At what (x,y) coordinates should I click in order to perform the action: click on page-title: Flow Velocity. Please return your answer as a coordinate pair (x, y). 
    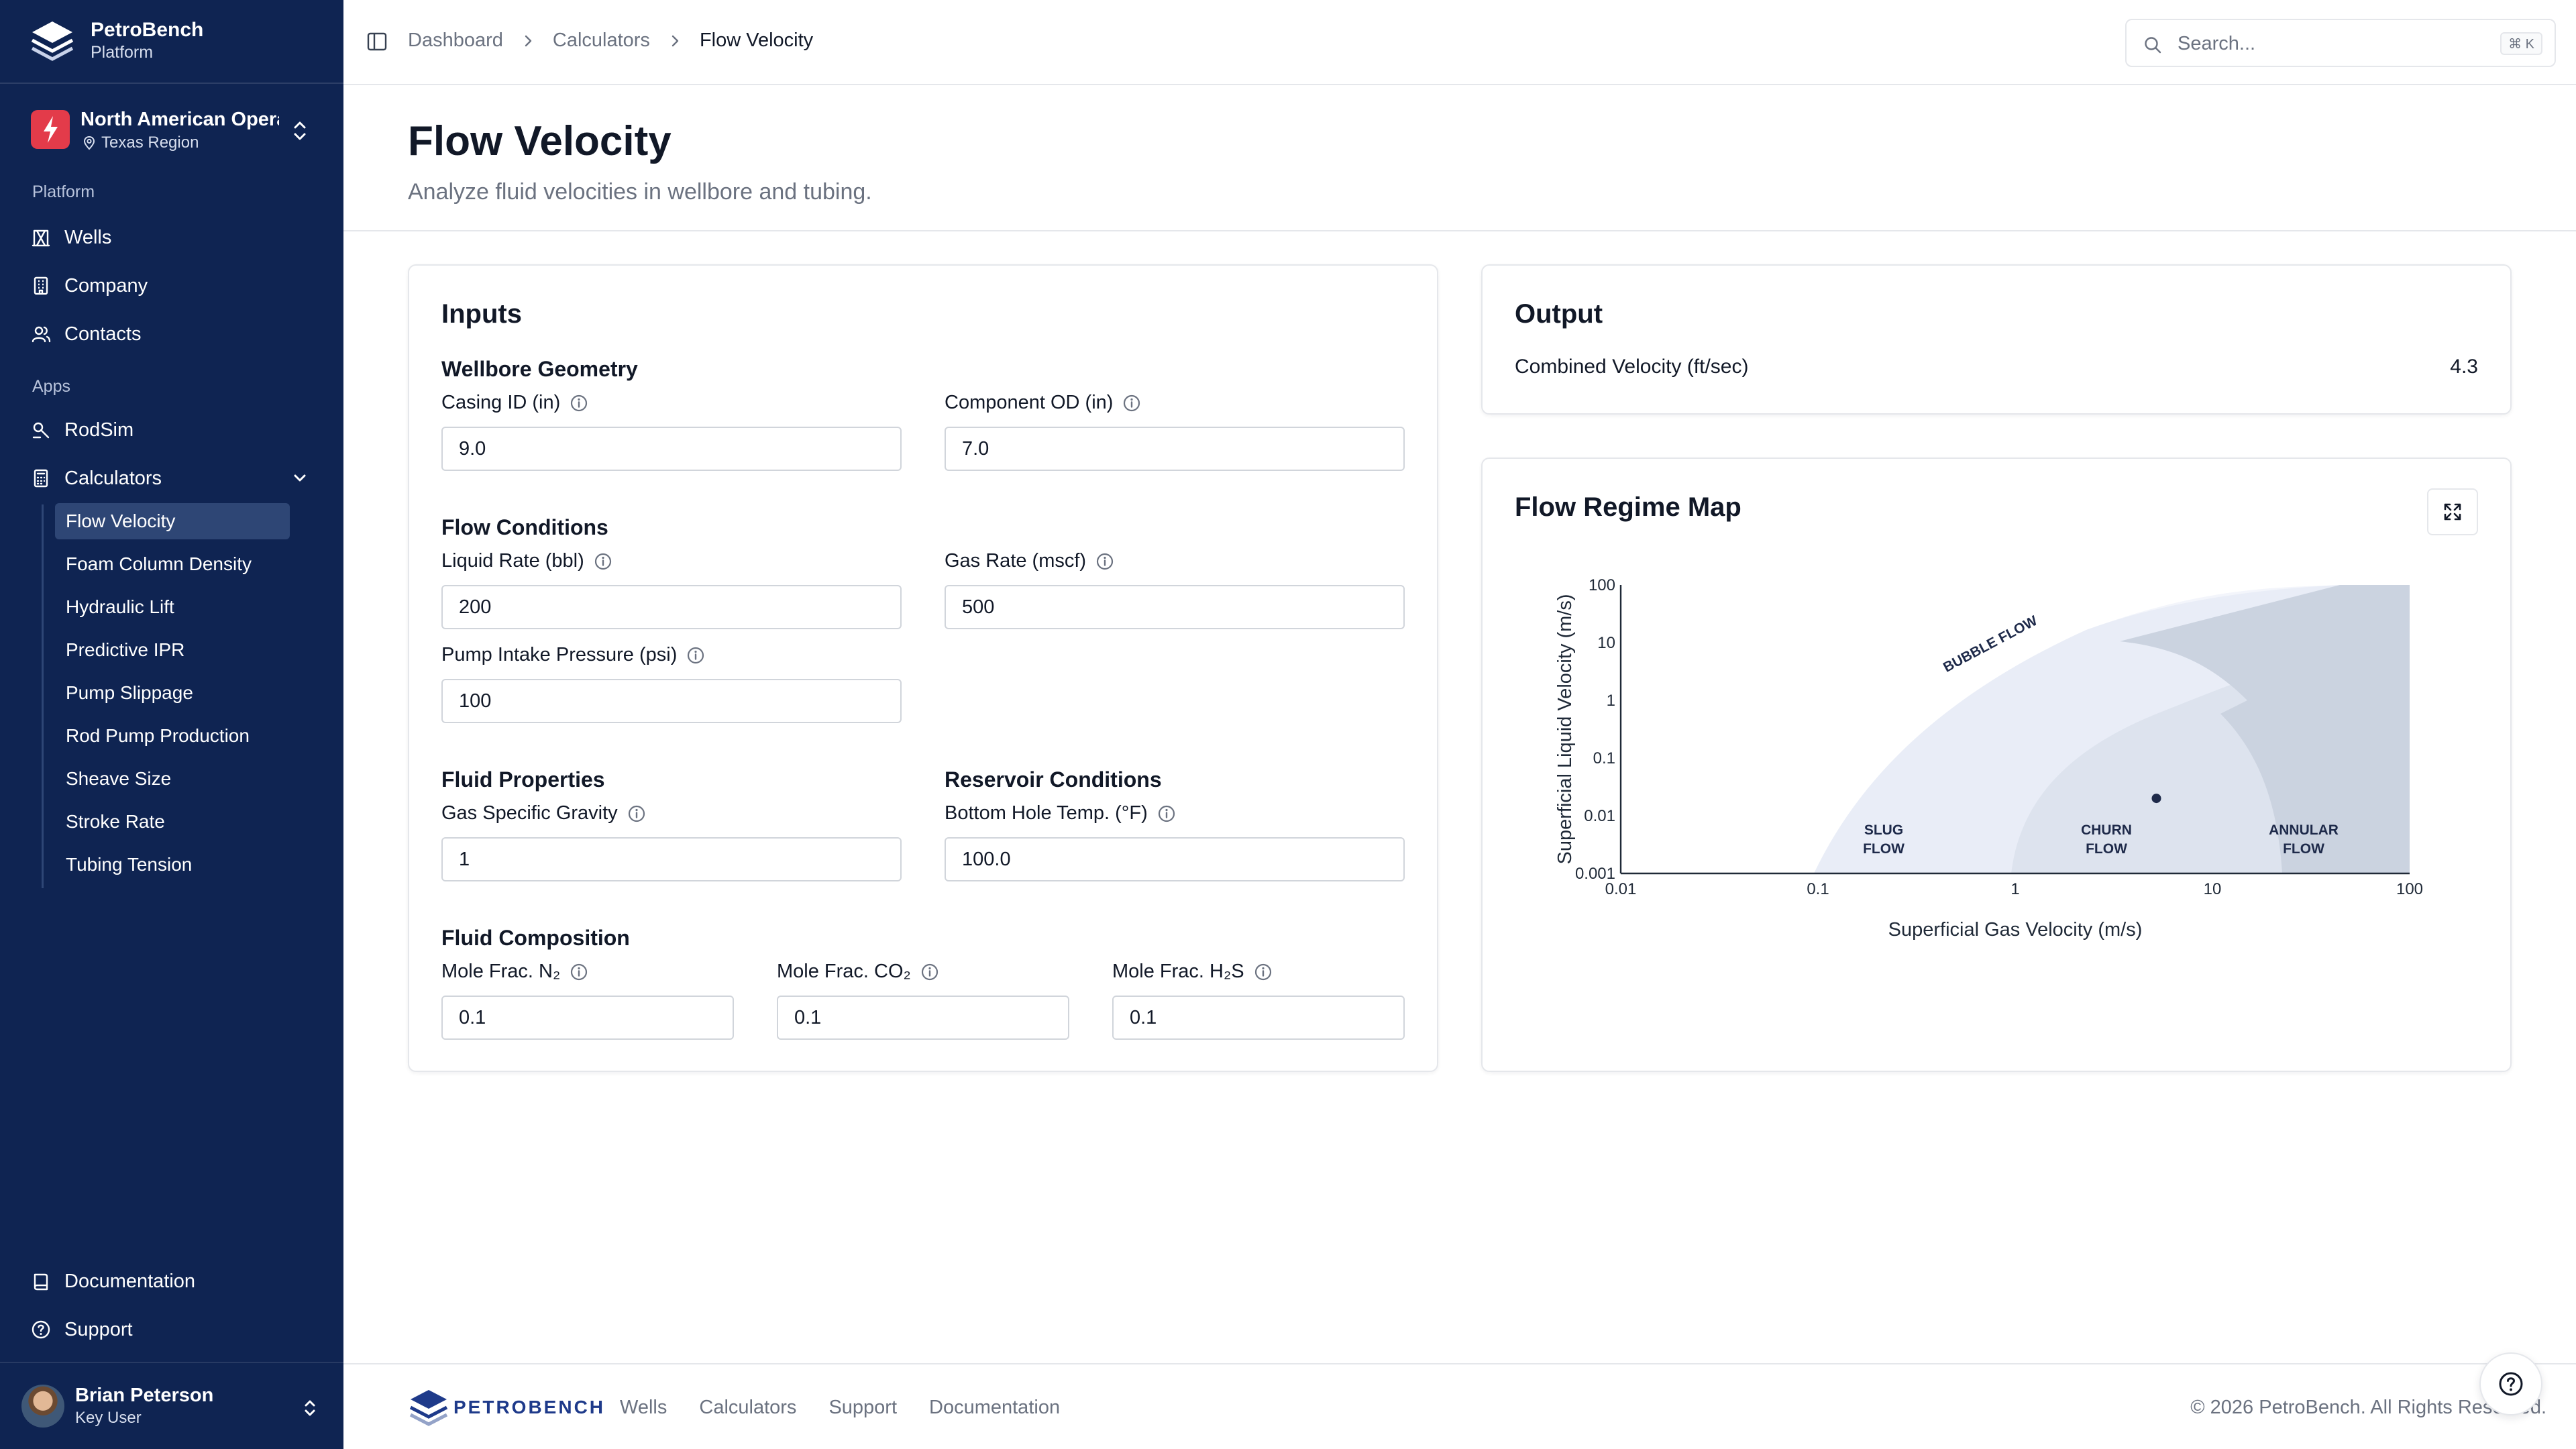
    Looking at the image, I should click on (540, 141).